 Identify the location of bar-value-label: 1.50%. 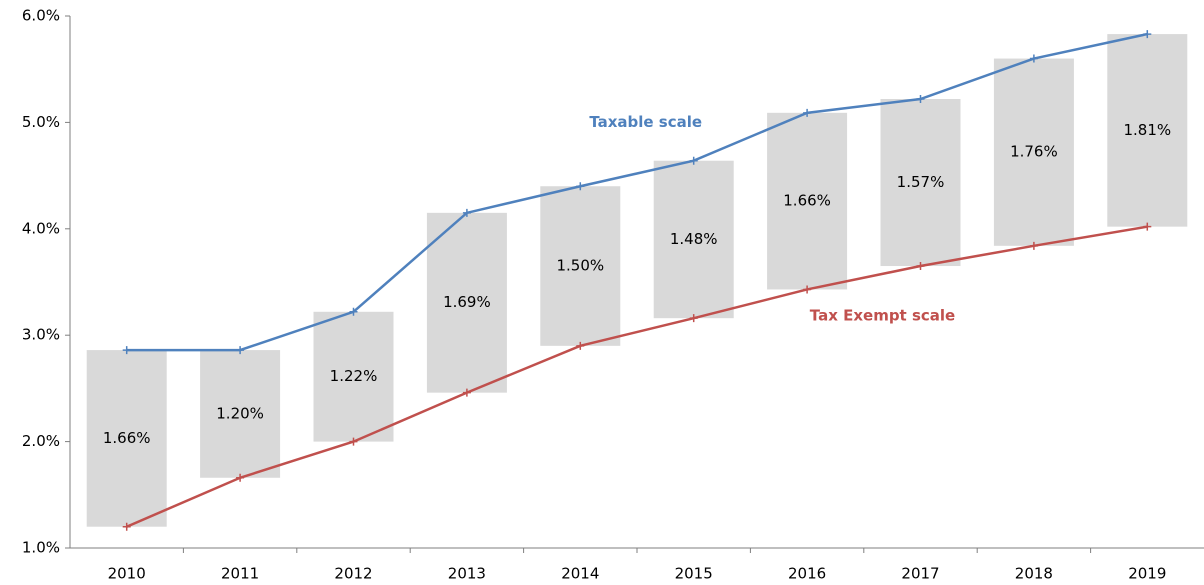
(580, 266).